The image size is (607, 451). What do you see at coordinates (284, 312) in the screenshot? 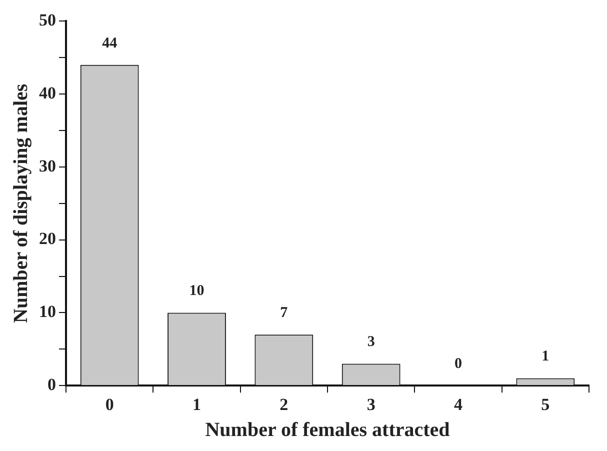
I see `data-label: 7` at bounding box center [284, 312].